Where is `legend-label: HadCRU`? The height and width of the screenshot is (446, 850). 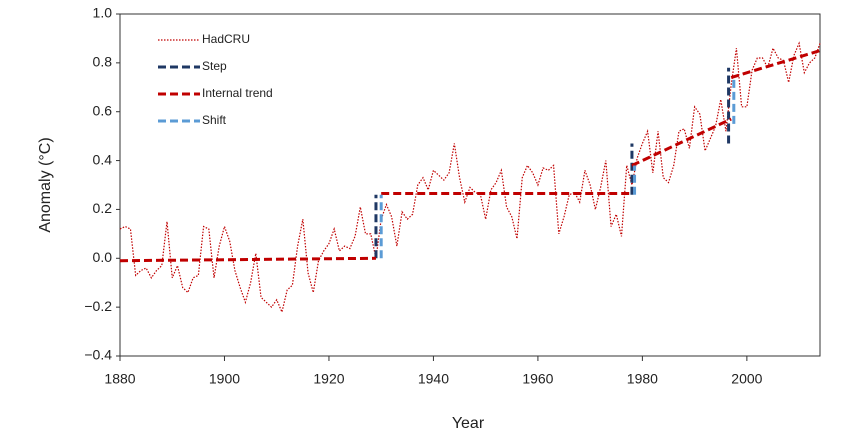 legend-label: HadCRU is located at coordinates (226, 39).